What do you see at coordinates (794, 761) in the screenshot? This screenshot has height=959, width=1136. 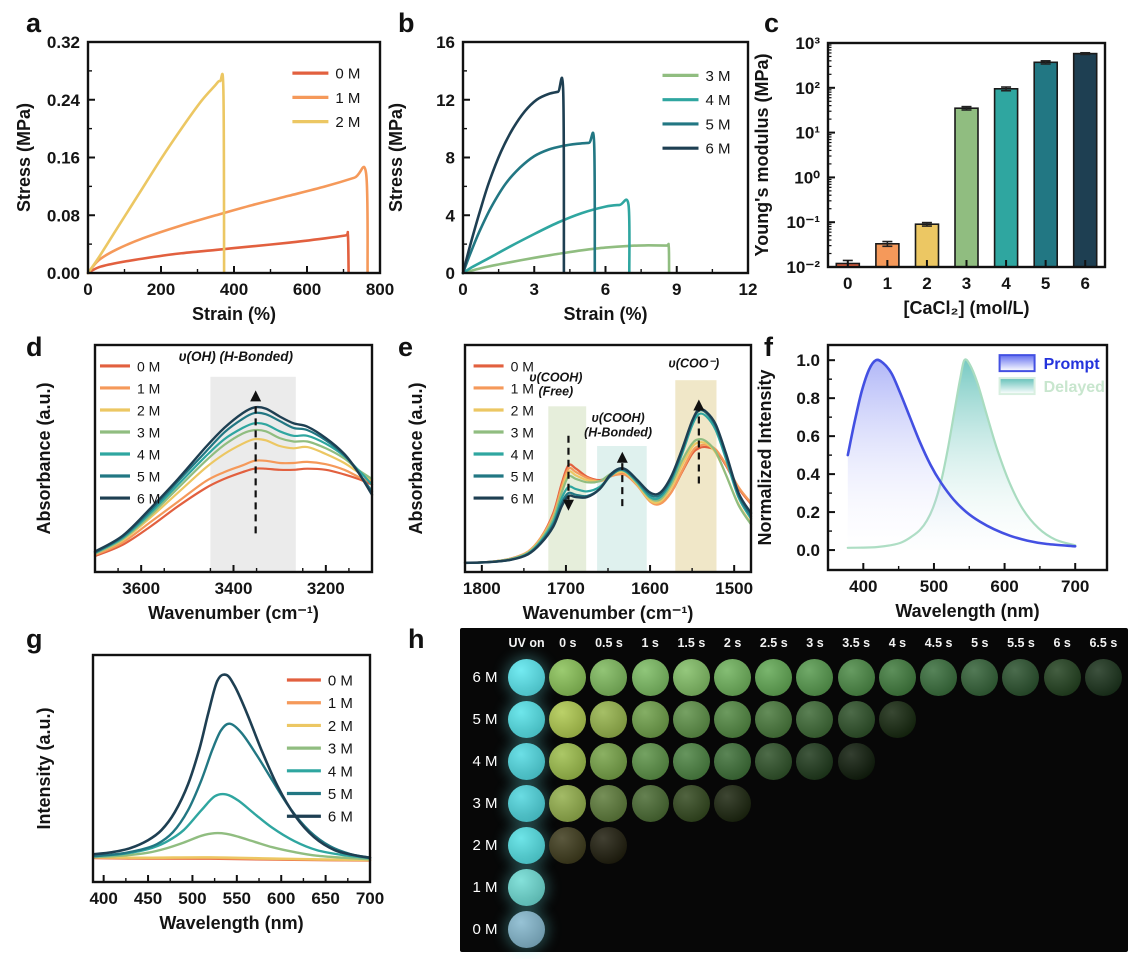 I see `sample-row: 4 M` at bounding box center [794, 761].